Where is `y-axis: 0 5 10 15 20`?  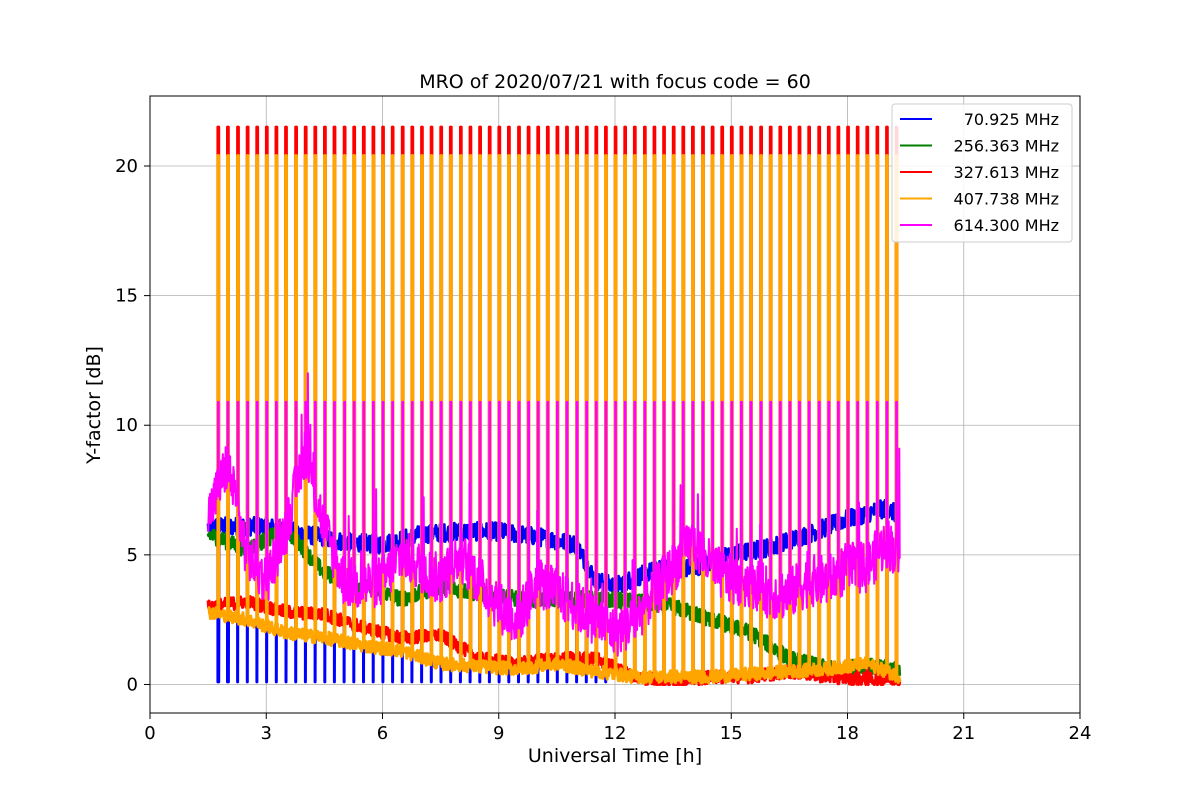 y-axis: 0 5 10 15 20 is located at coordinates (132, 425).